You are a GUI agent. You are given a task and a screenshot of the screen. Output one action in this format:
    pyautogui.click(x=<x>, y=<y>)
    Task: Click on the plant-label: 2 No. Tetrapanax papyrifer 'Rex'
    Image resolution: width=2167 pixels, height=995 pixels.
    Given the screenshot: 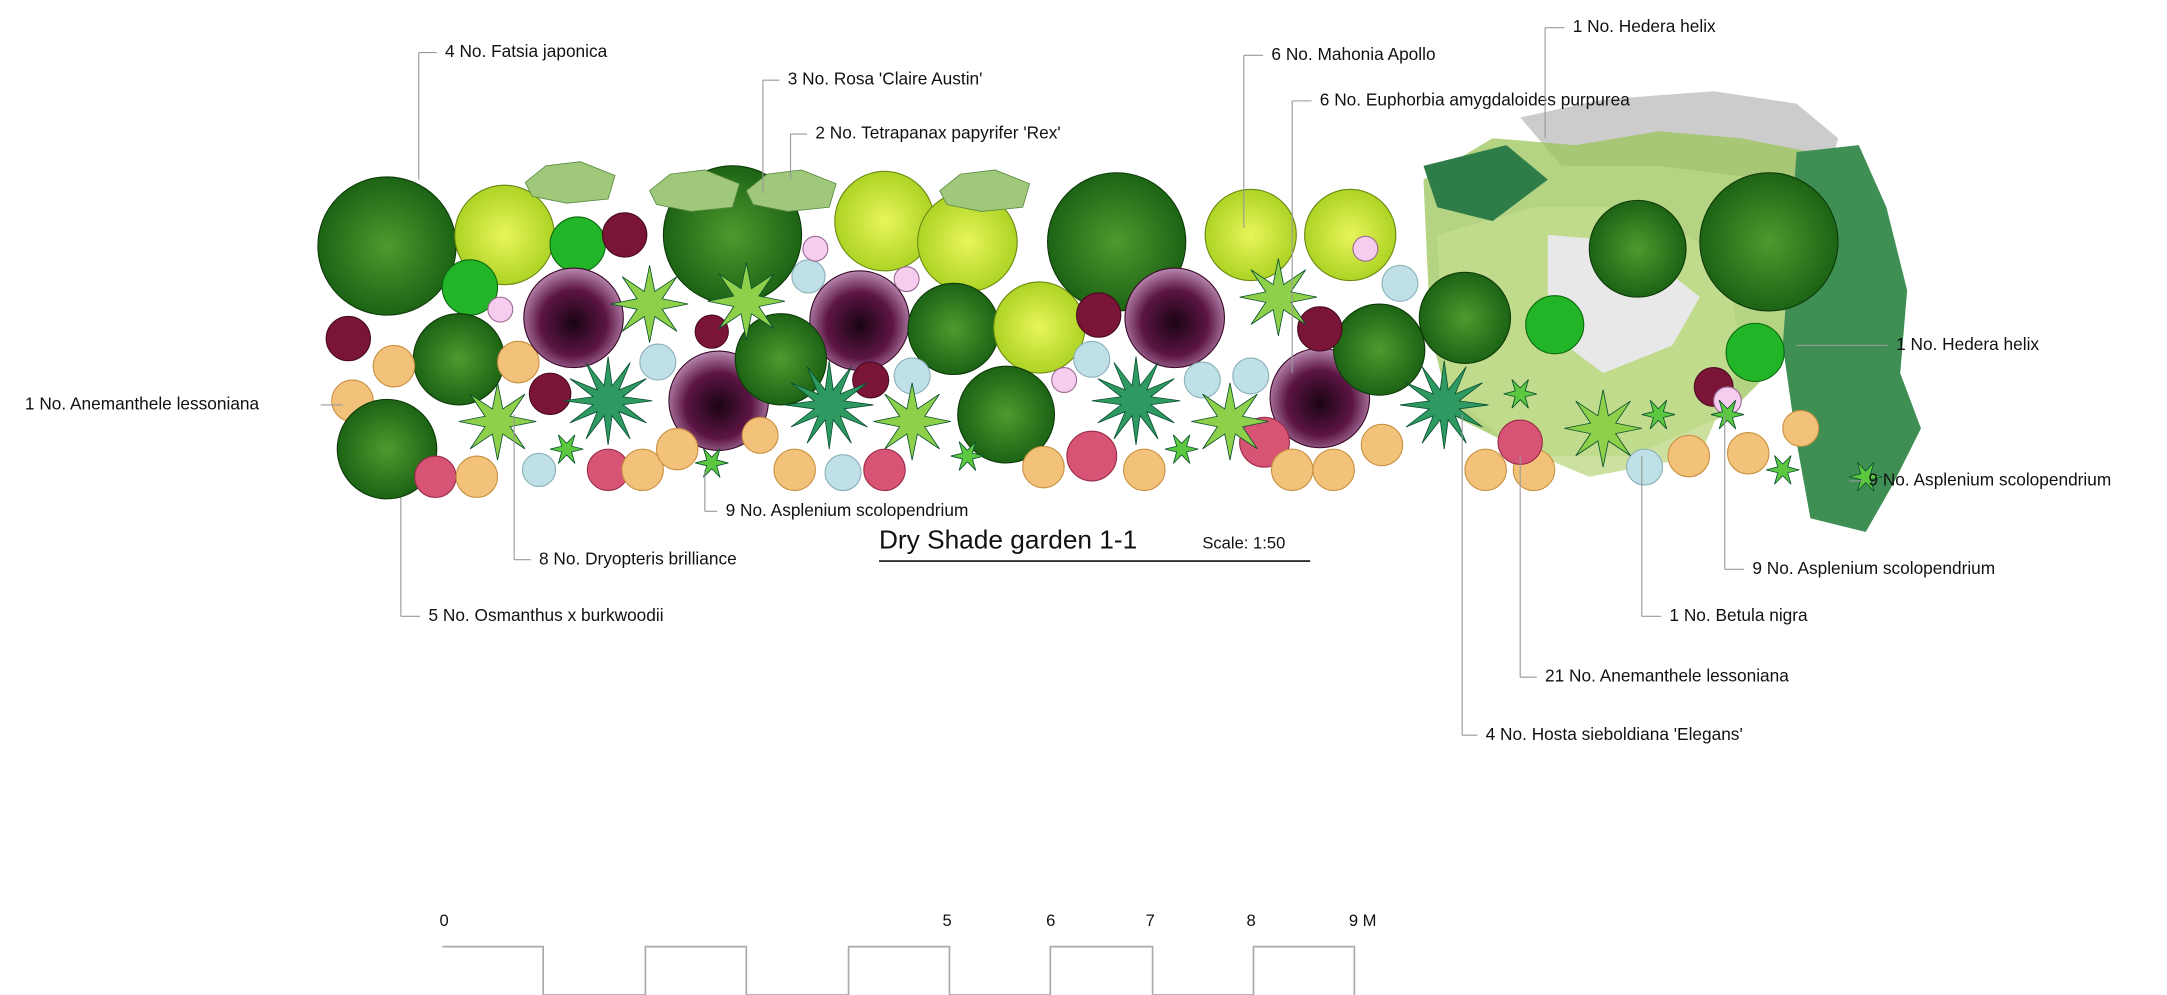 What is the action you would take?
    pyautogui.click(x=937, y=133)
    